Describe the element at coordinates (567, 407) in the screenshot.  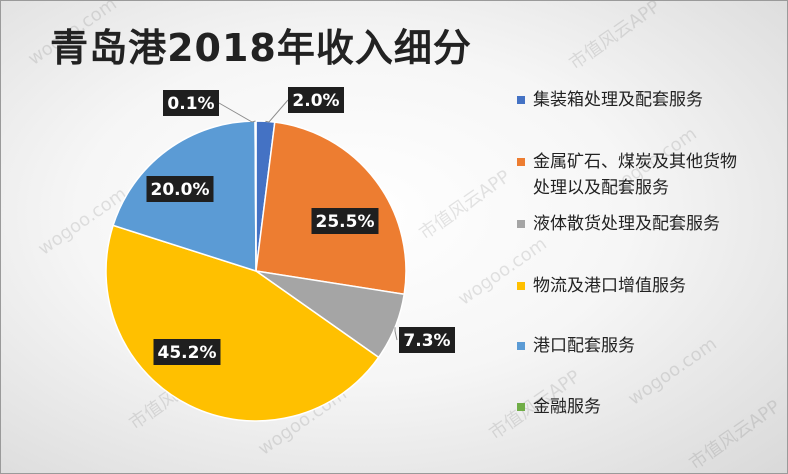
I see `legend-label-5: 金融服务` at that location.